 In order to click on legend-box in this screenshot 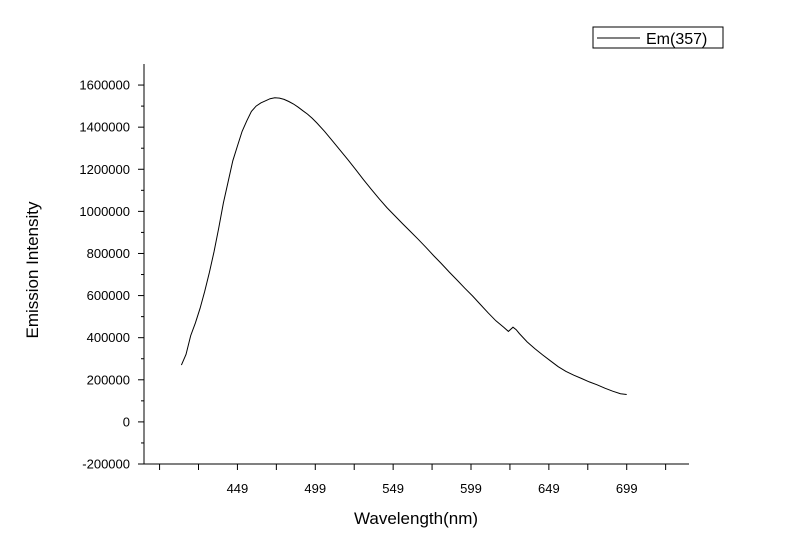, I will do `click(658, 37)`.